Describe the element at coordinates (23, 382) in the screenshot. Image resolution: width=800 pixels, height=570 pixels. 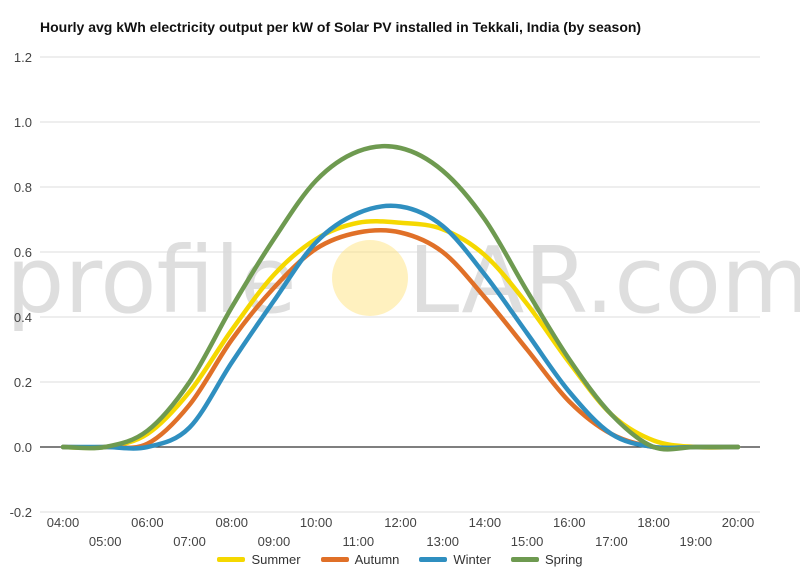
I see `y-tick-label: 0.2` at that location.